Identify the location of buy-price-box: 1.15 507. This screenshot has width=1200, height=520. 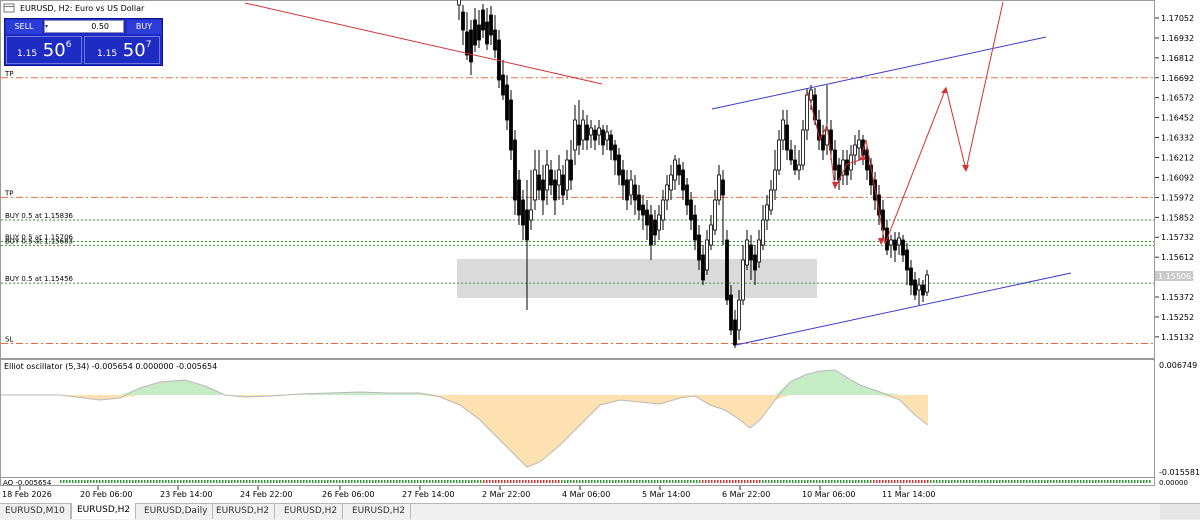
(122, 50).